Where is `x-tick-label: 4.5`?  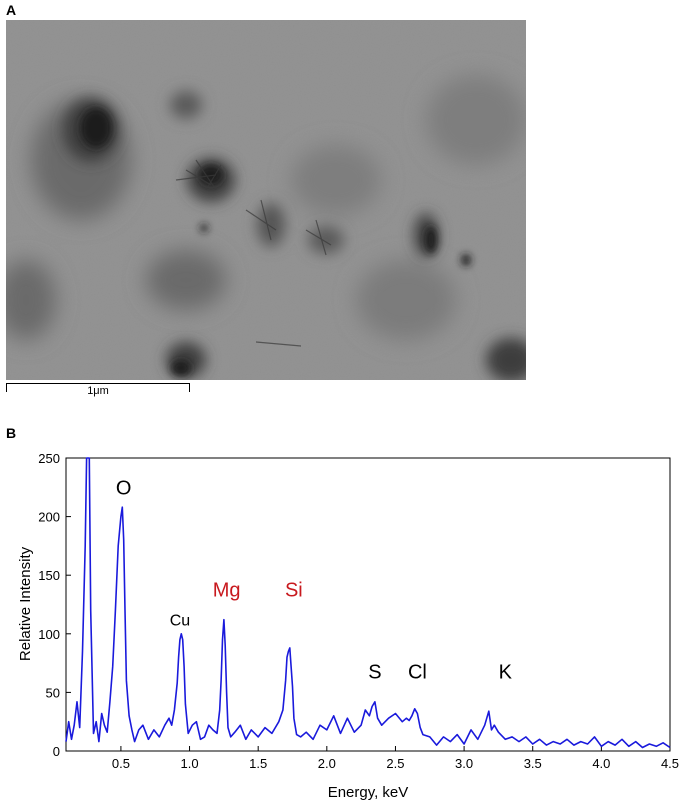
x-tick-label: 4.5 is located at coordinates (670, 763).